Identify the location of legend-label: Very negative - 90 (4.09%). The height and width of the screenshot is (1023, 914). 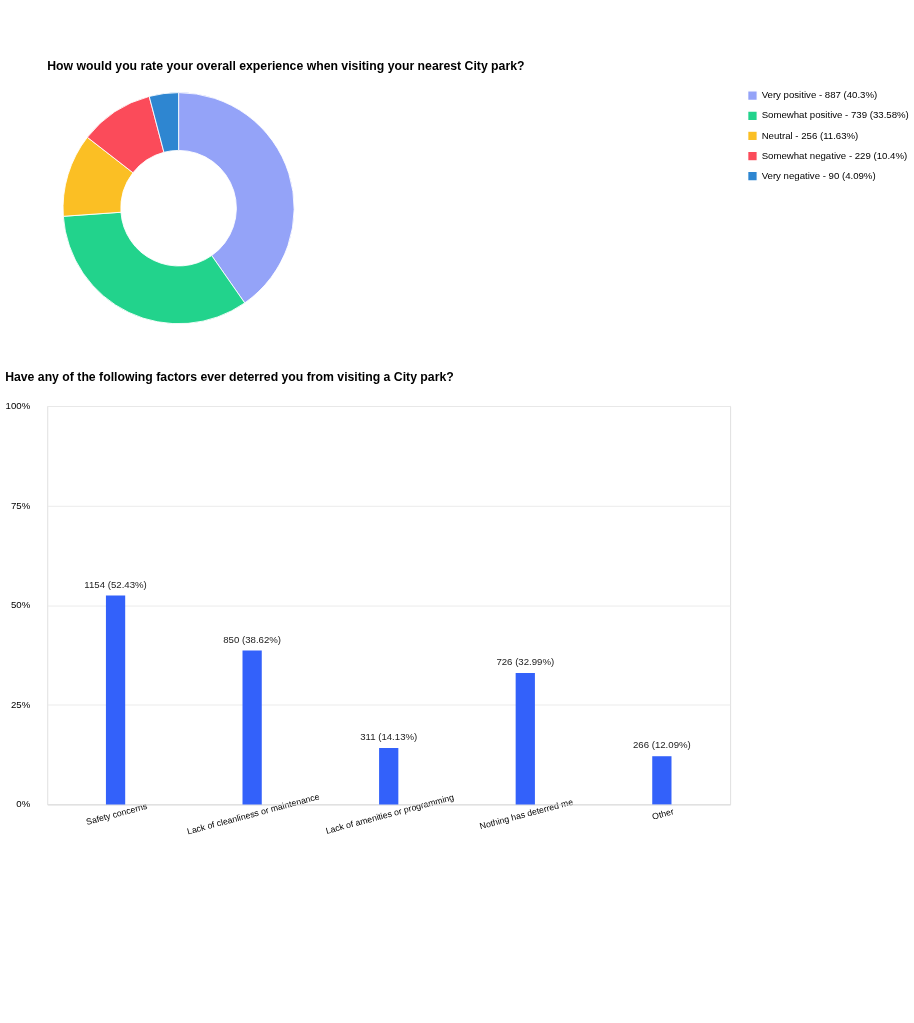
(818, 175).